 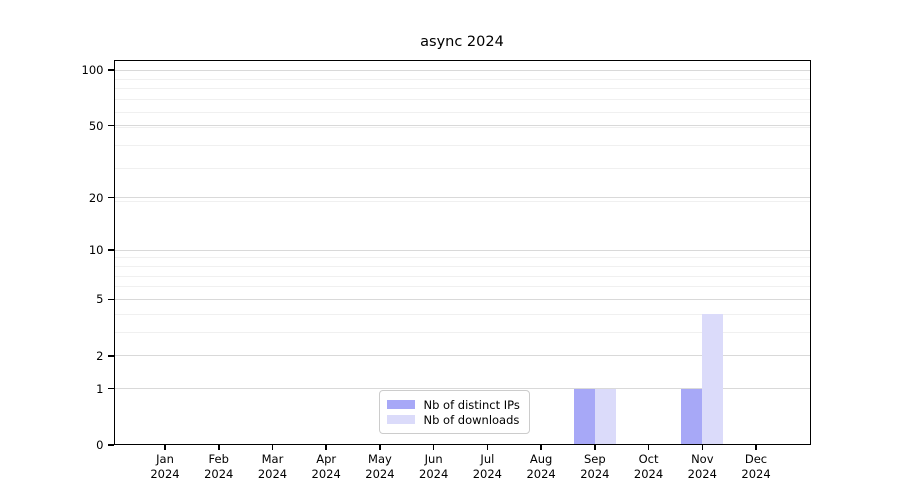 What do you see at coordinates (218, 459) in the screenshot?
I see `x-tick-month: Feb` at bounding box center [218, 459].